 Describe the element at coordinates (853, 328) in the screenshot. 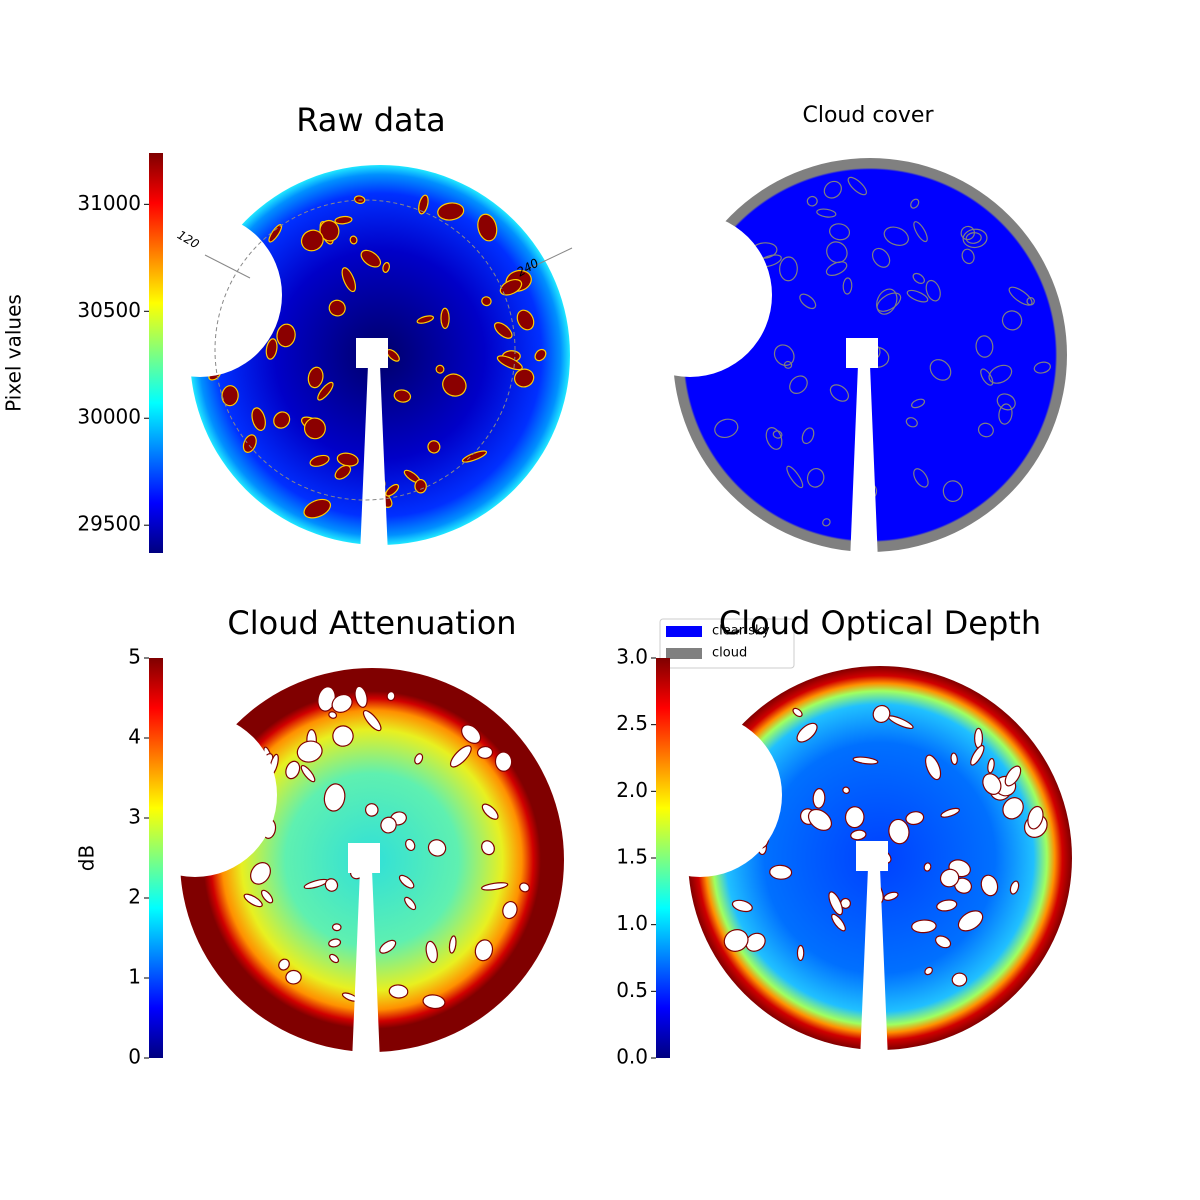

I see `panel: Cloud cover` at that location.